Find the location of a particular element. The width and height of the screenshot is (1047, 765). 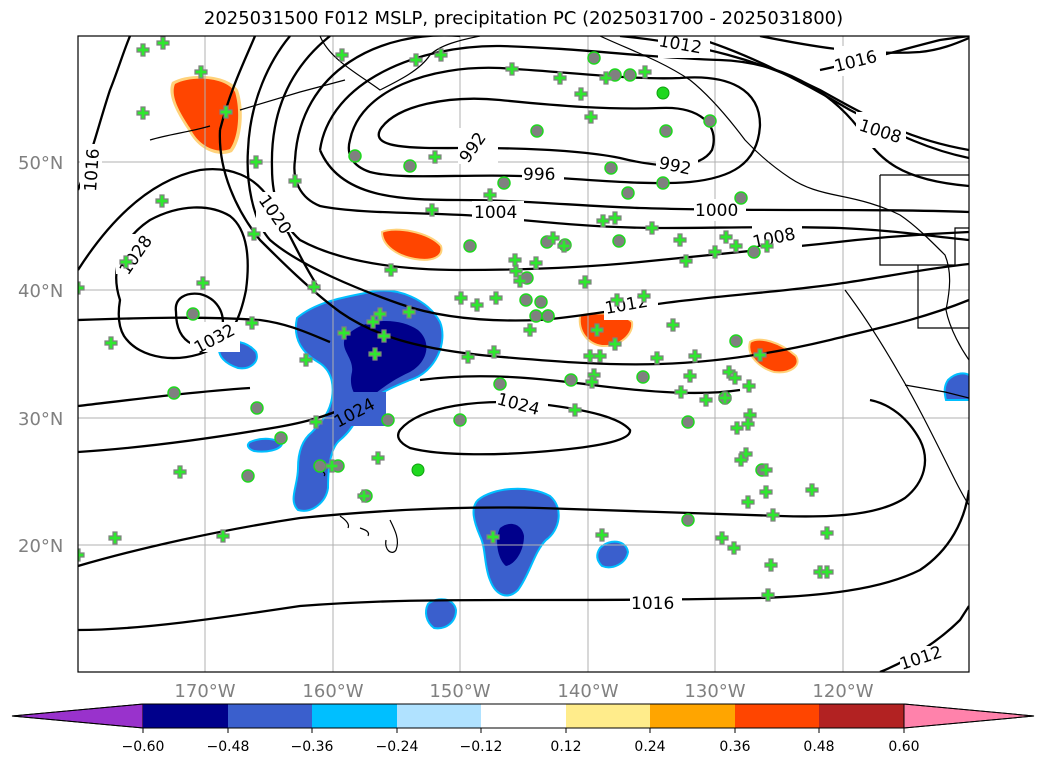

colorbar-ticks is located at coordinates (523, 730).